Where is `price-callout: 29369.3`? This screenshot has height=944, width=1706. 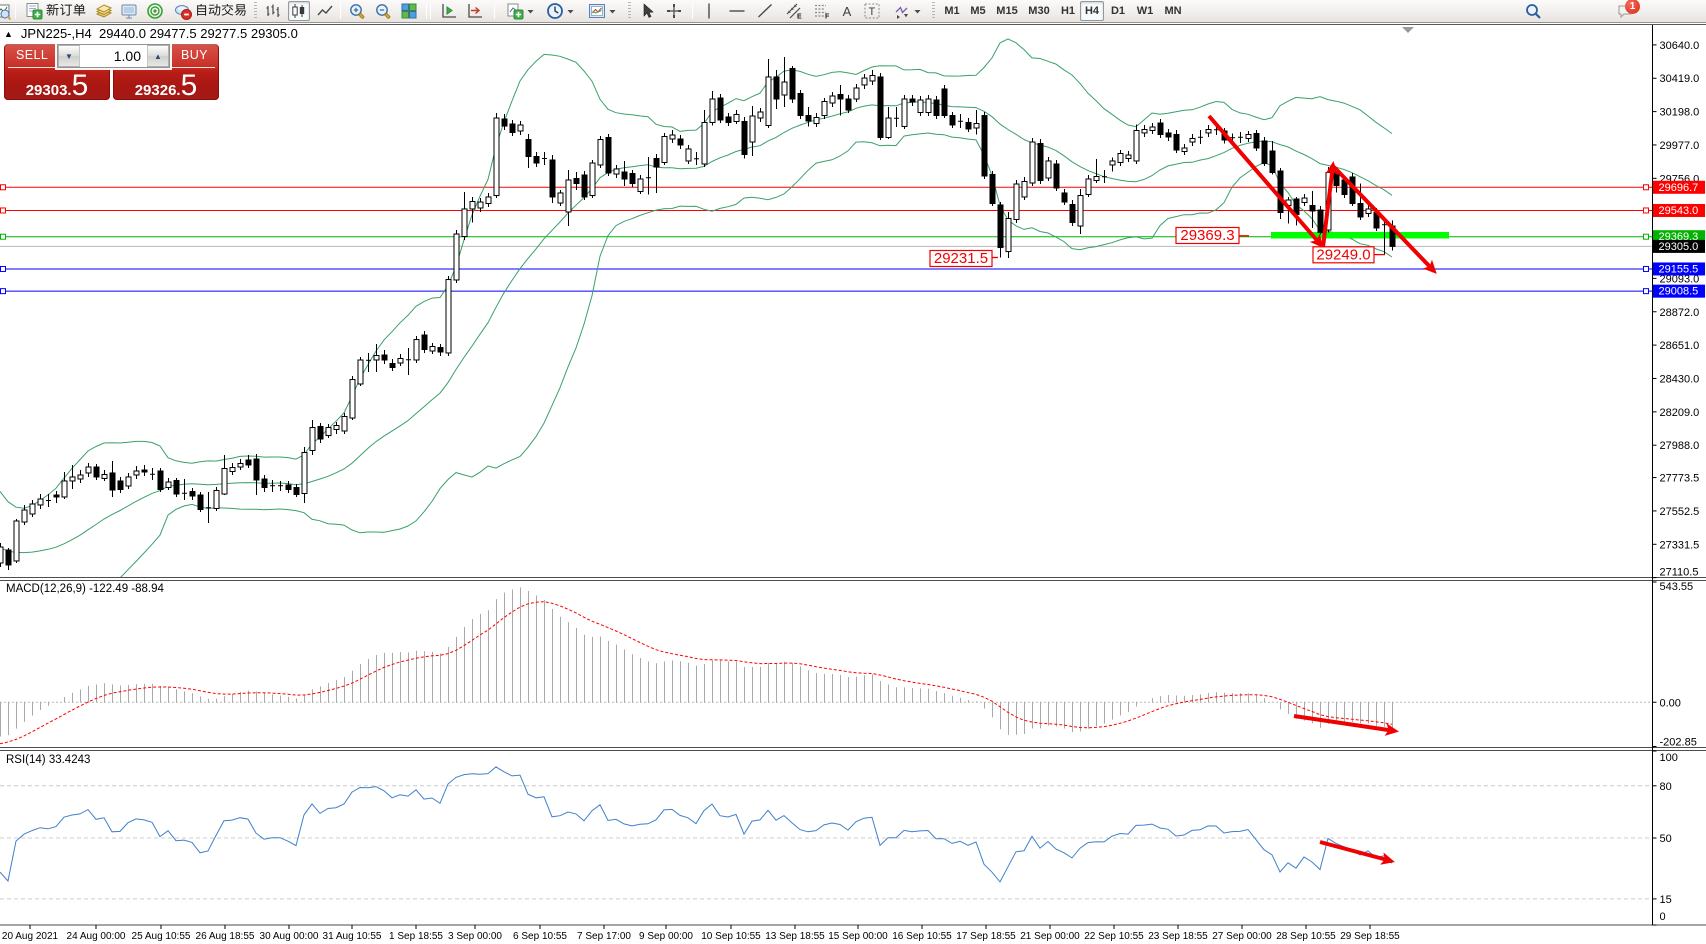 price-callout: 29369.3 is located at coordinates (1212, 235).